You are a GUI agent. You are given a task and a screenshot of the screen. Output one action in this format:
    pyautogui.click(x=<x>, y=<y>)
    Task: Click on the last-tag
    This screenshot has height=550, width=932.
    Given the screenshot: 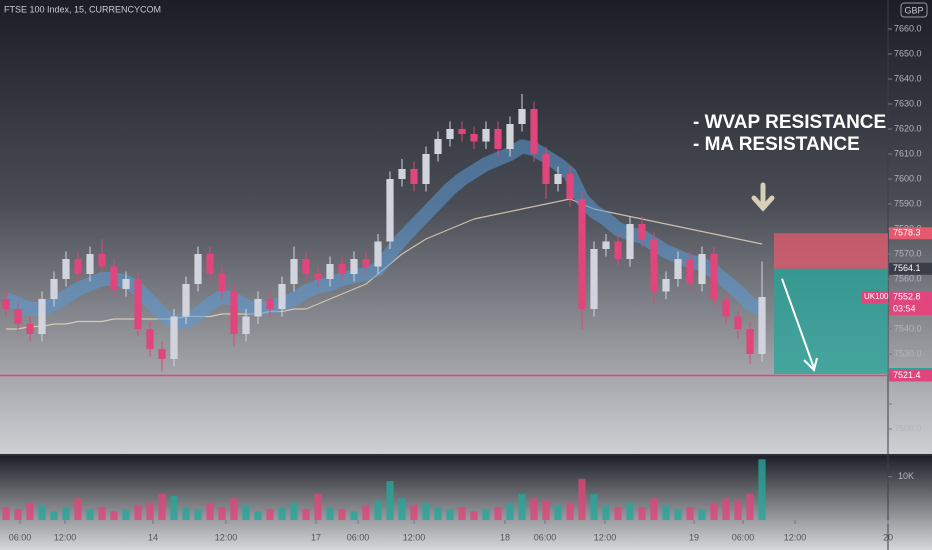 What is the action you would take?
    pyautogui.click(x=910, y=303)
    